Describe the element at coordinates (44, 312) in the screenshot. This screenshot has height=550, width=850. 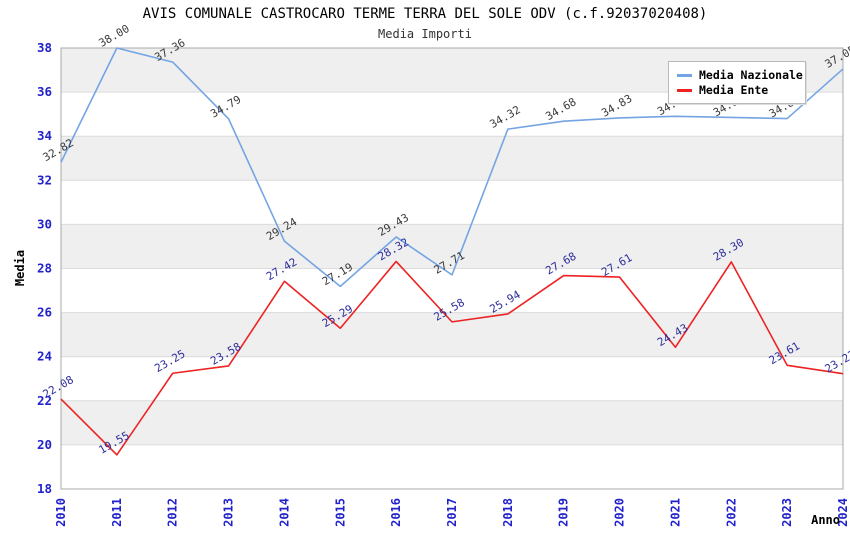
I see `y-tick-label: 26` at that location.